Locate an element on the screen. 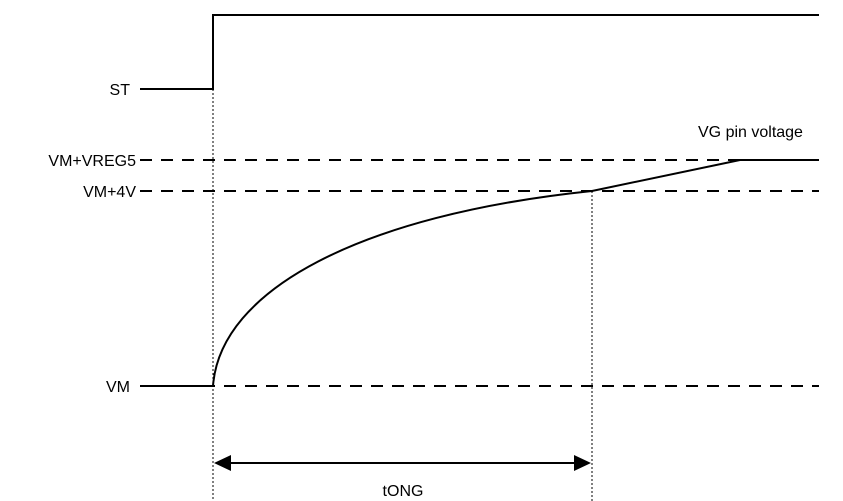 This screenshot has width=843, height=501. vm-vreg5-label: VM+VREG5 is located at coordinates (92, 161).